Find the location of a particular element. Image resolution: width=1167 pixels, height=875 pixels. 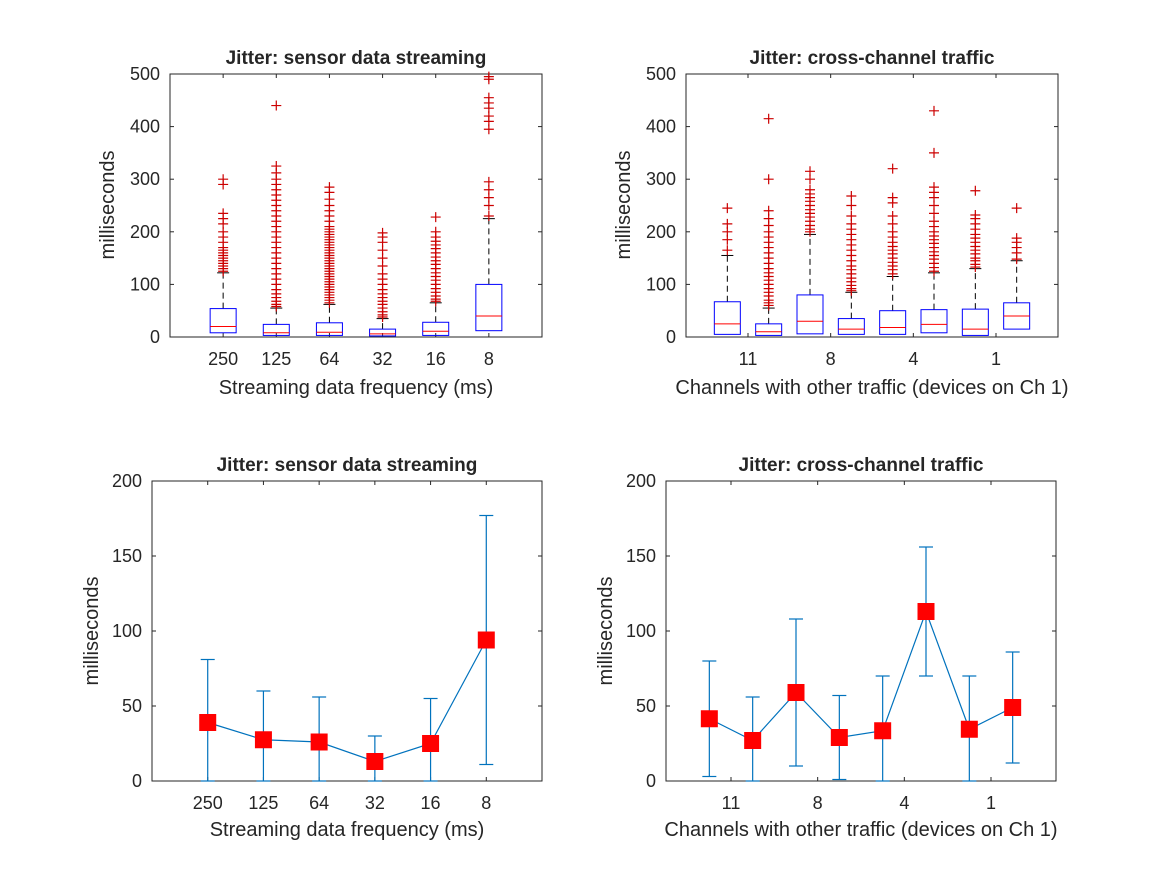

y-tick-label: 150 is located at coordinates (641, 556).